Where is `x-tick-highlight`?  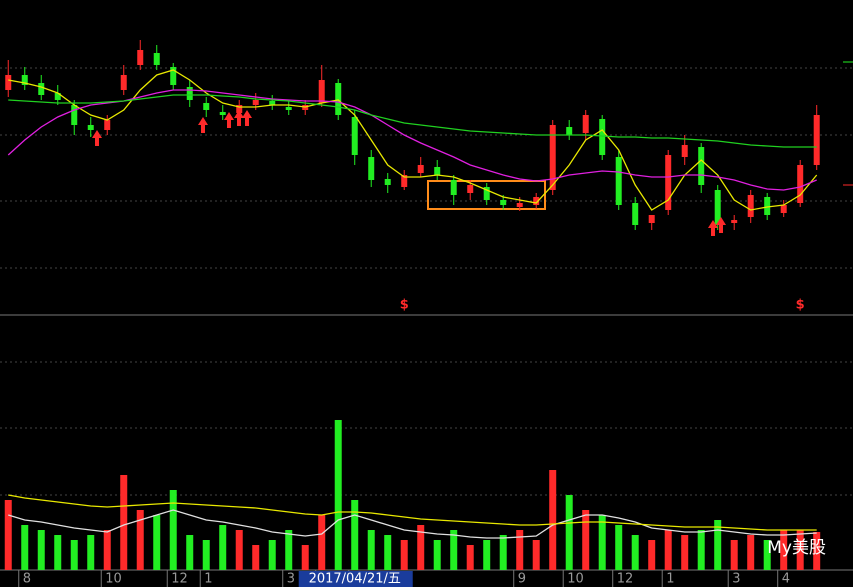 x-tick-highlight is located at coordinates (355, 579).